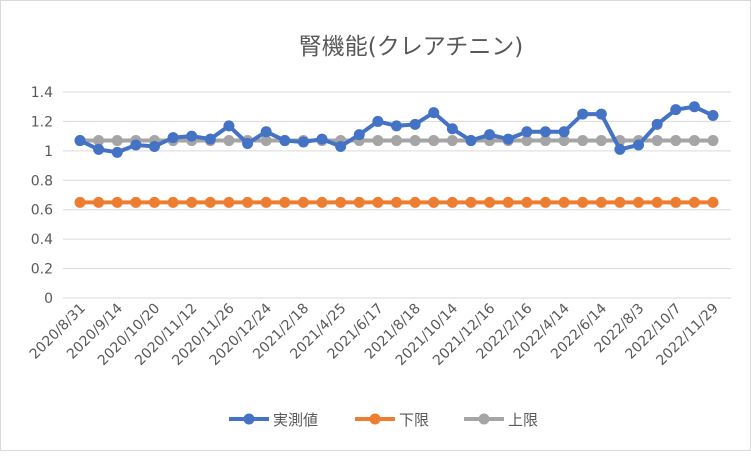 This screenshot has height=457, width=751. I want to click on chart-title: 腎機能(クレアチニン), so click(411, 47).